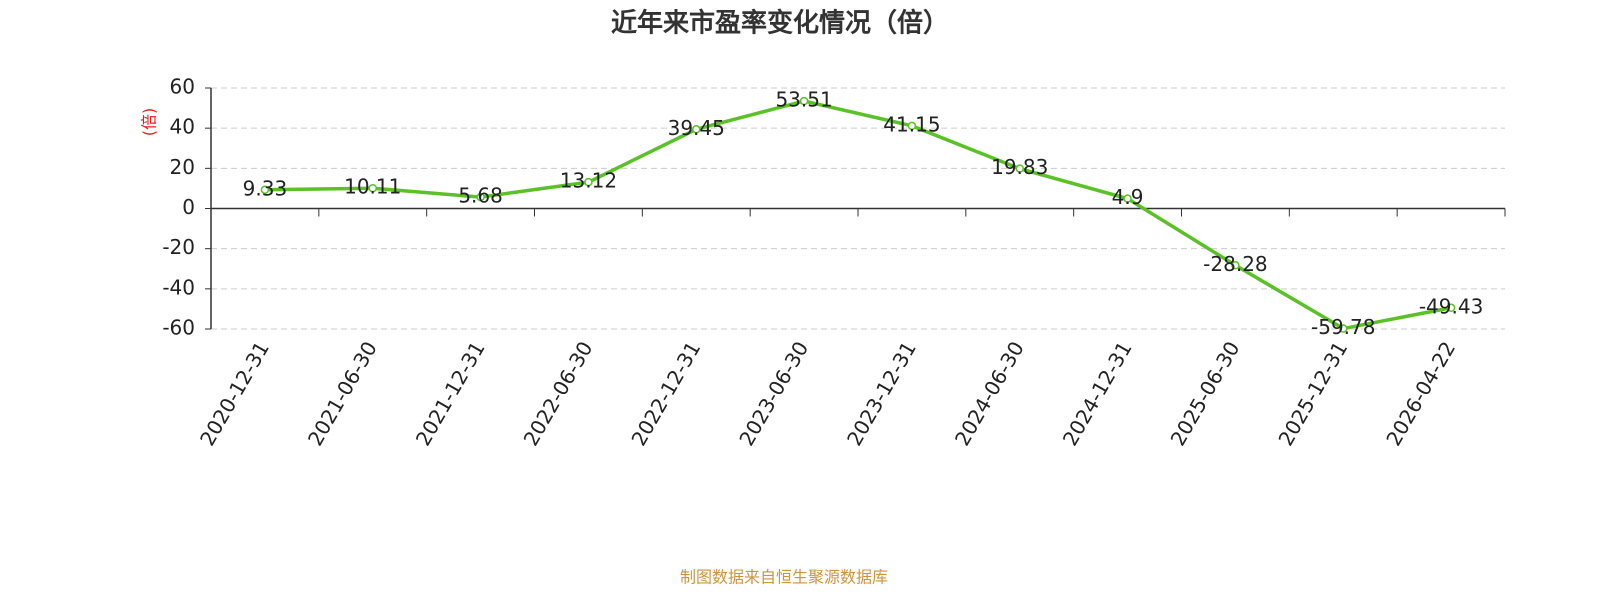 This screenshot has height=600, width=1600. What do you see at coordinates (178, 287) in the screenshot?
I see `y-tick-label: -40` at bounding box center [178, 287].